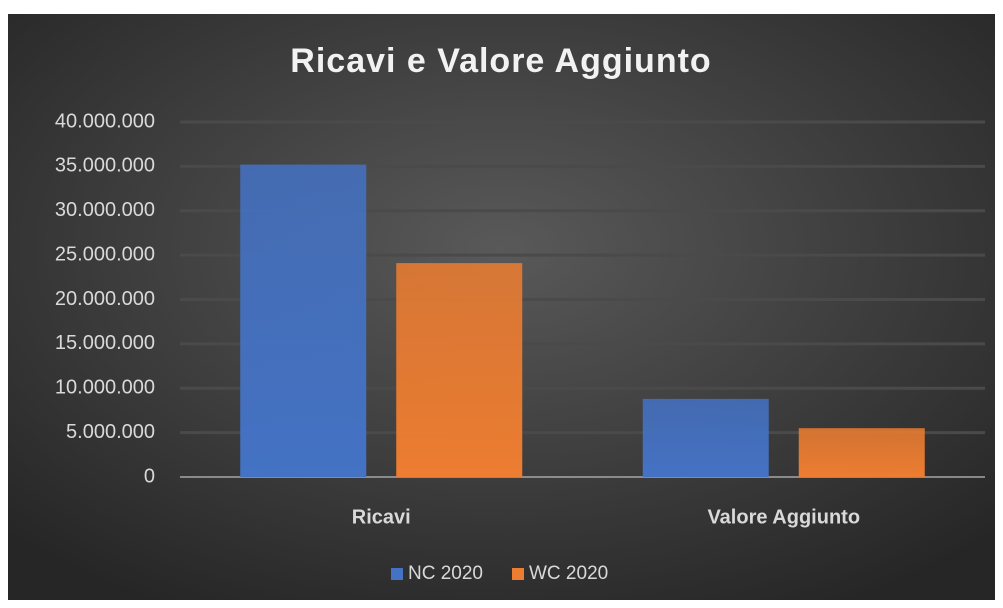  What do you see at coordinates (105, 121) in the screenshot?
I see `y-tick-label: 40.000.000` at bounding box center [105, 121].